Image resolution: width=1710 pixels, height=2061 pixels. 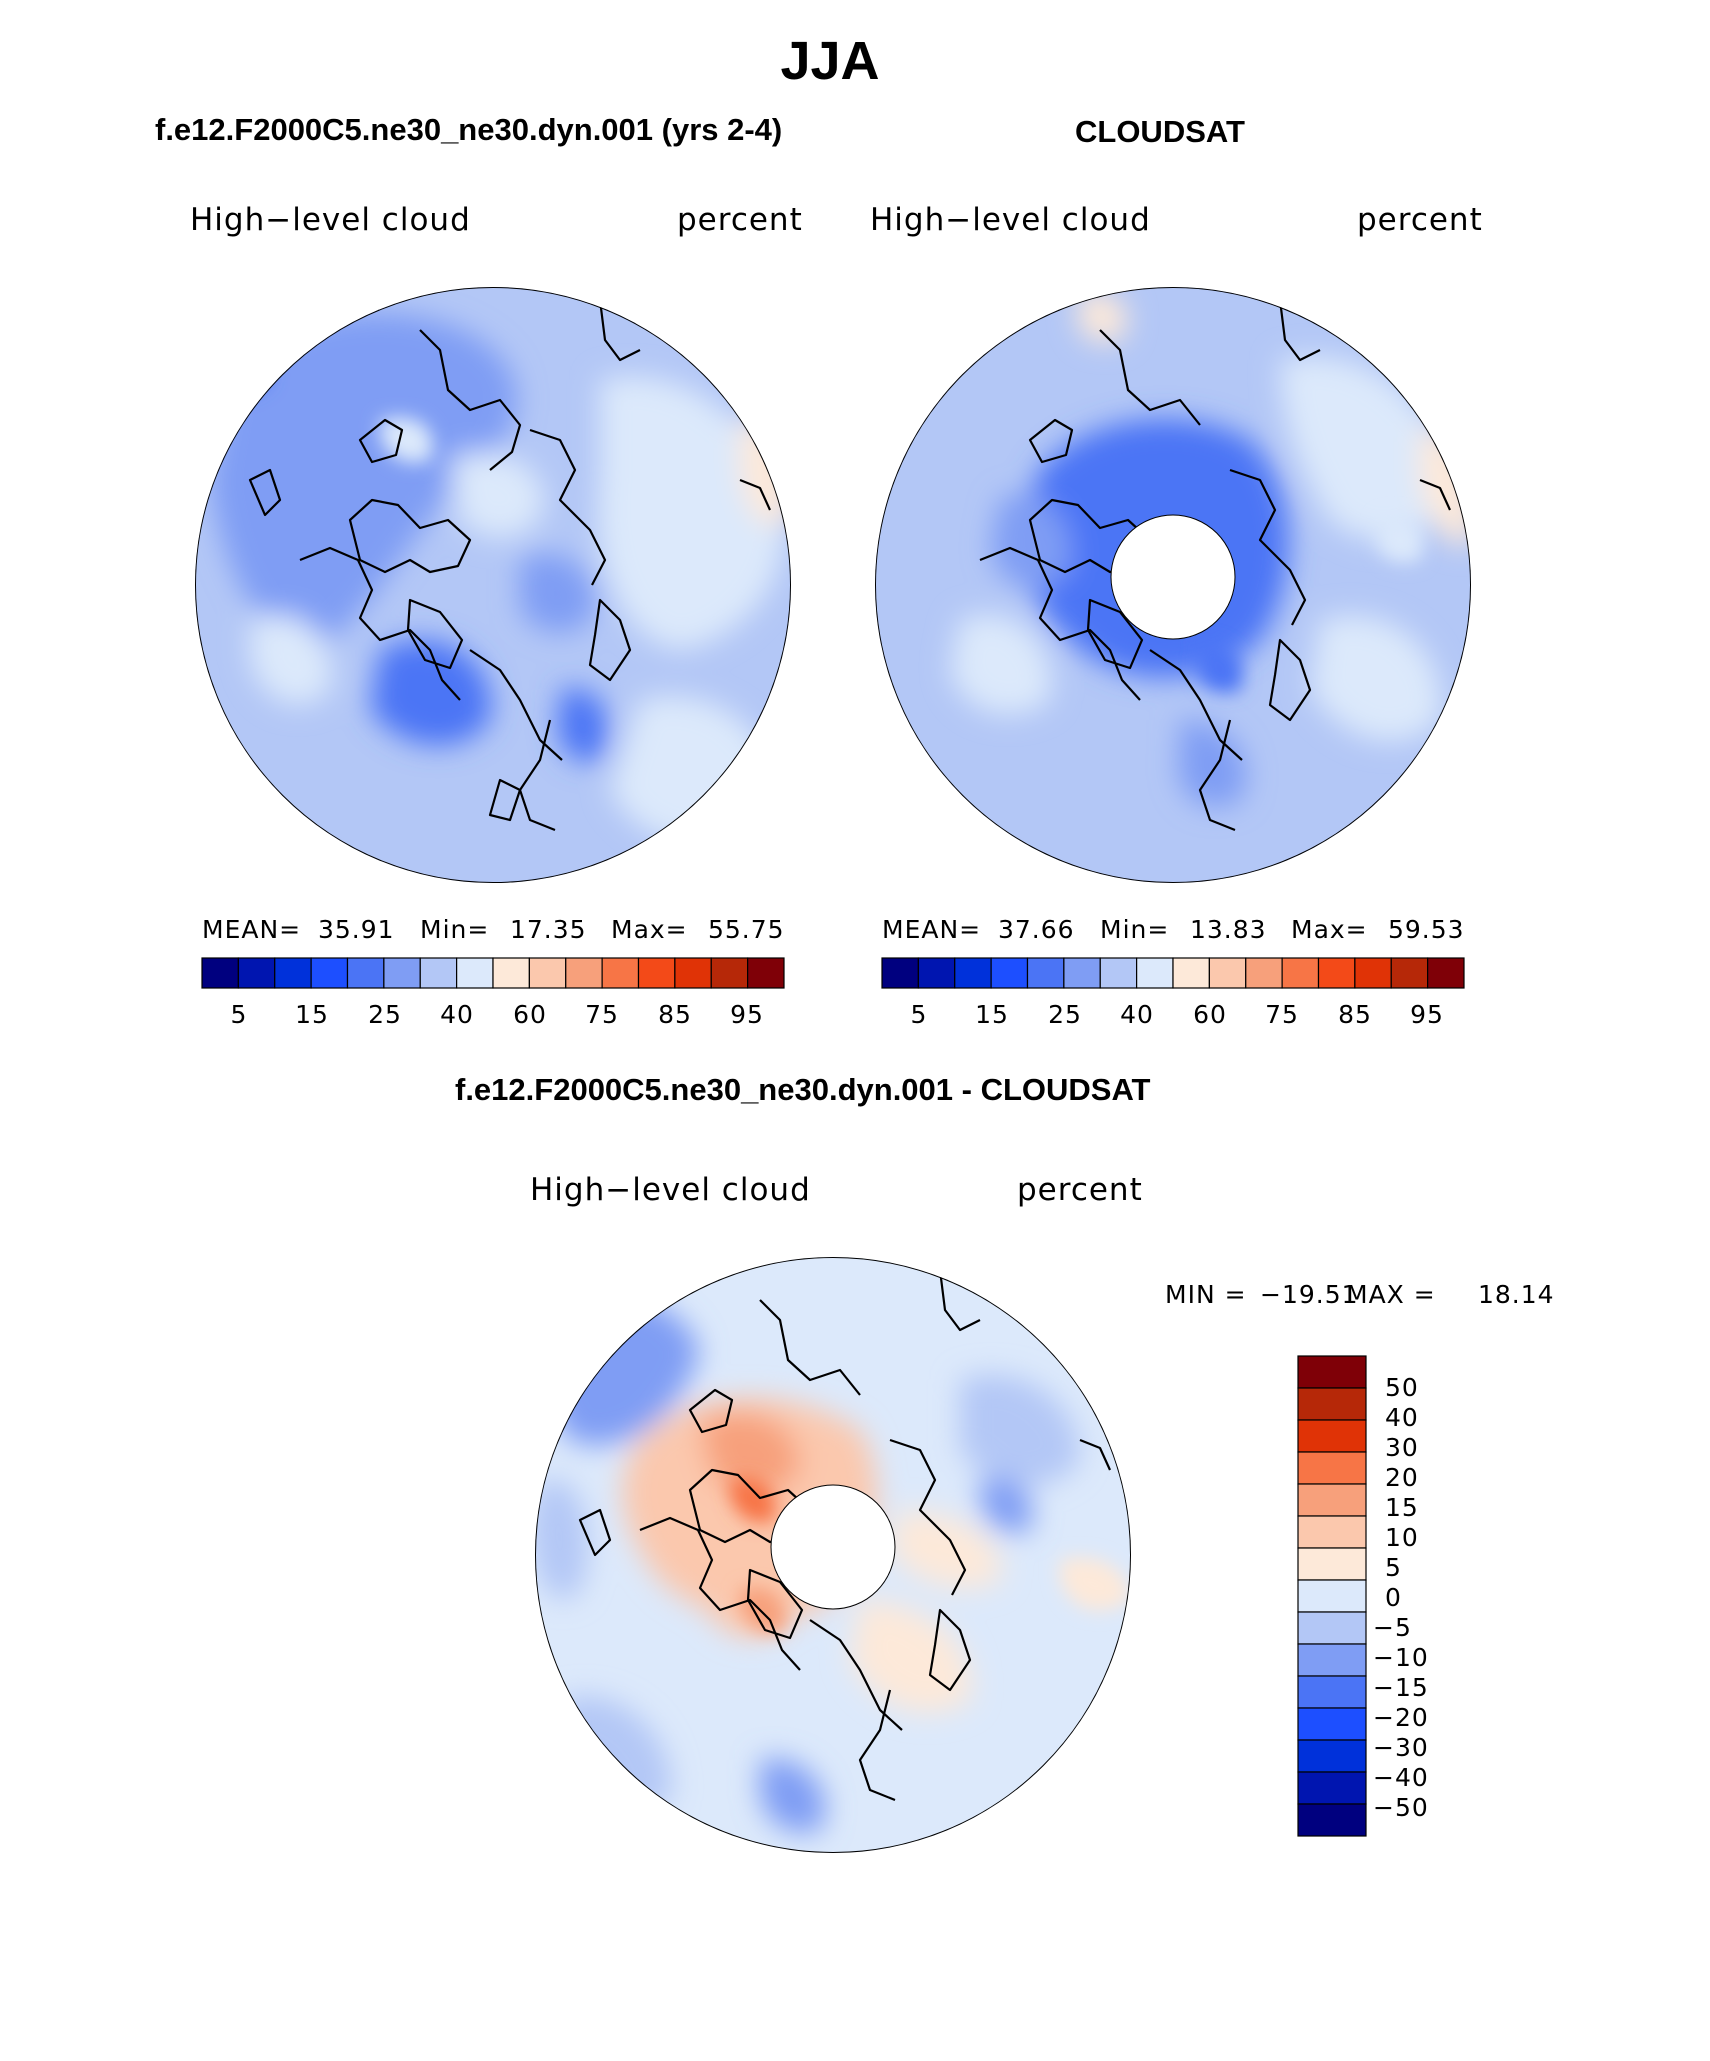 What do you see at coordinates (1402, 1447) in the screenshot?
I see `diff-cbar-level: 30` at bounding box center [1402, 1447].